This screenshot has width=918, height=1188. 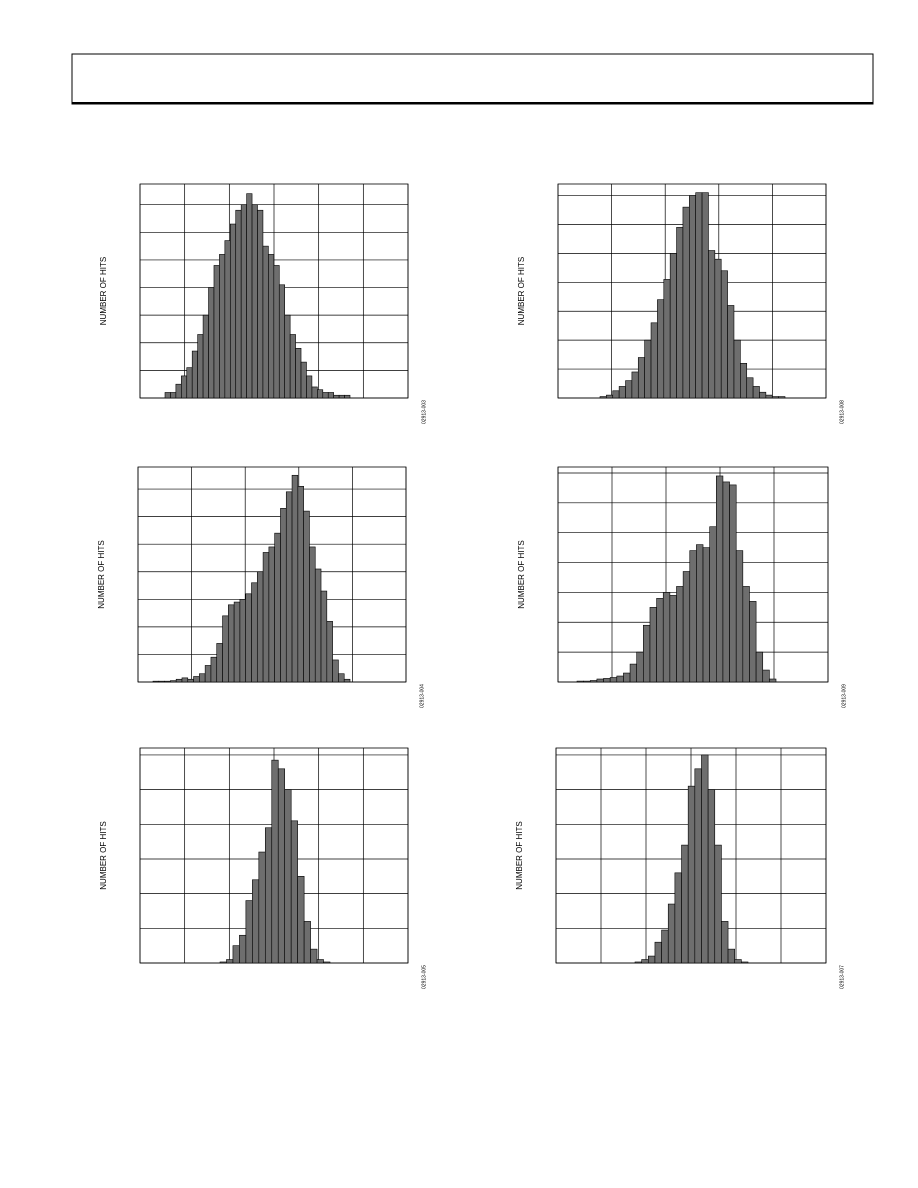 I want to click on figure-id: 02913-007, so click(x=842, y=977).